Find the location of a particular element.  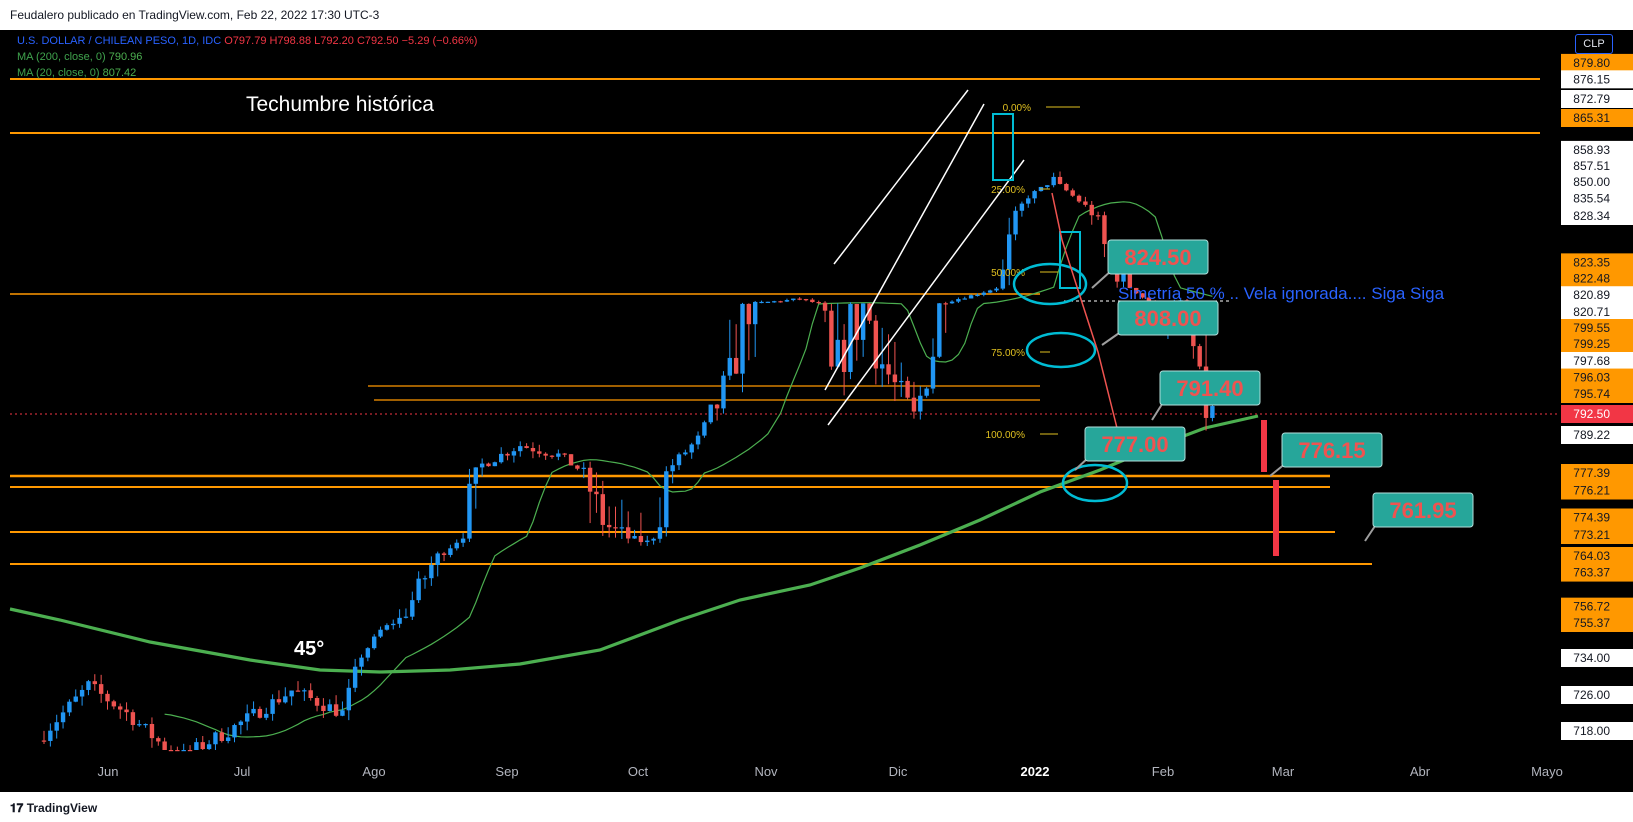

price-axis-label: 777.39 is located at coordinates (1591, 473).